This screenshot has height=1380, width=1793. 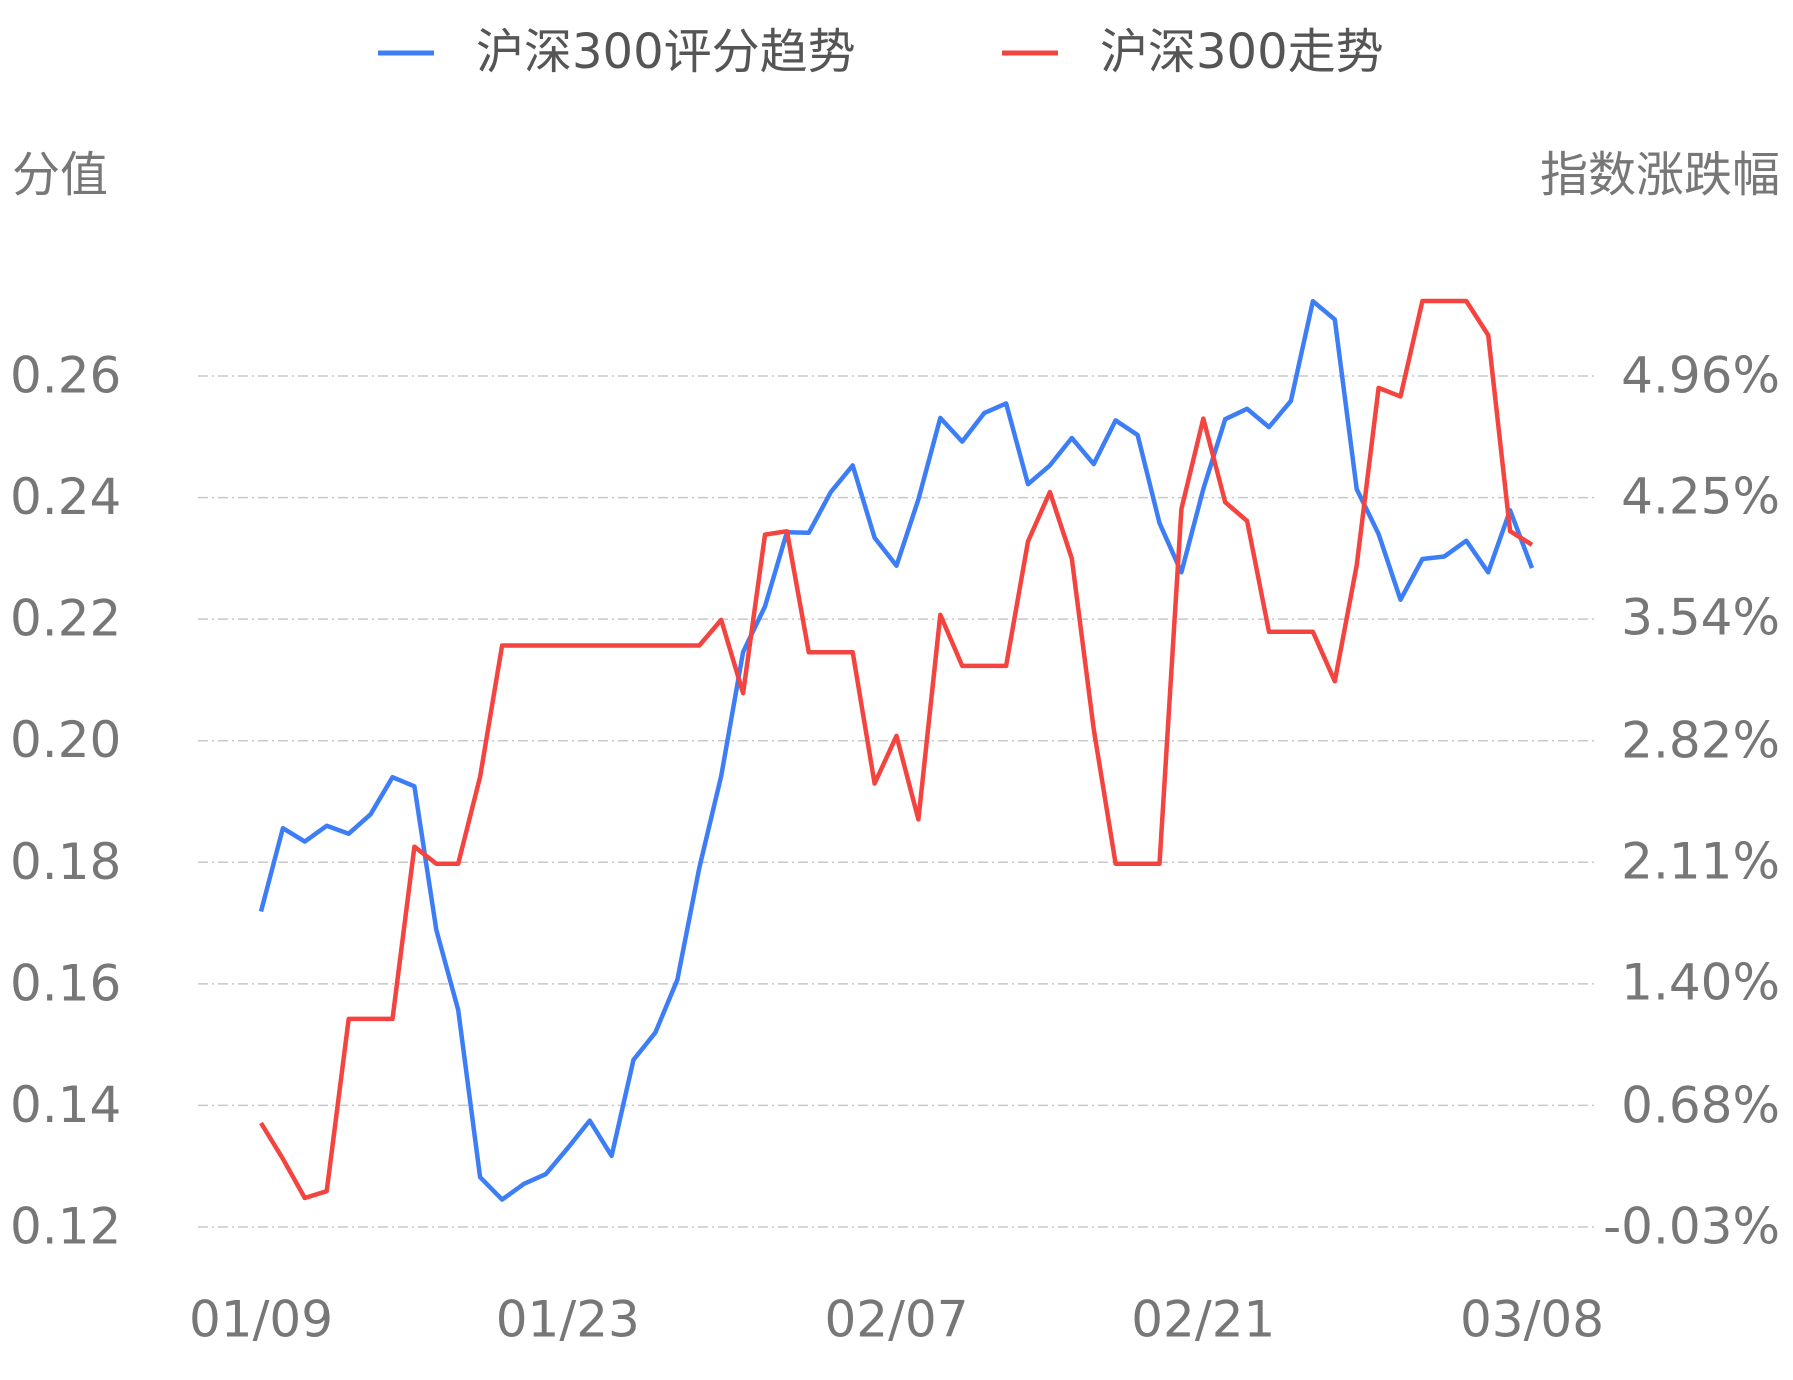 What do you see at coordinates (261, 1320) in the screenshot?
I see `x-tick-label: 01/09` at bounding box center [261, 1320].